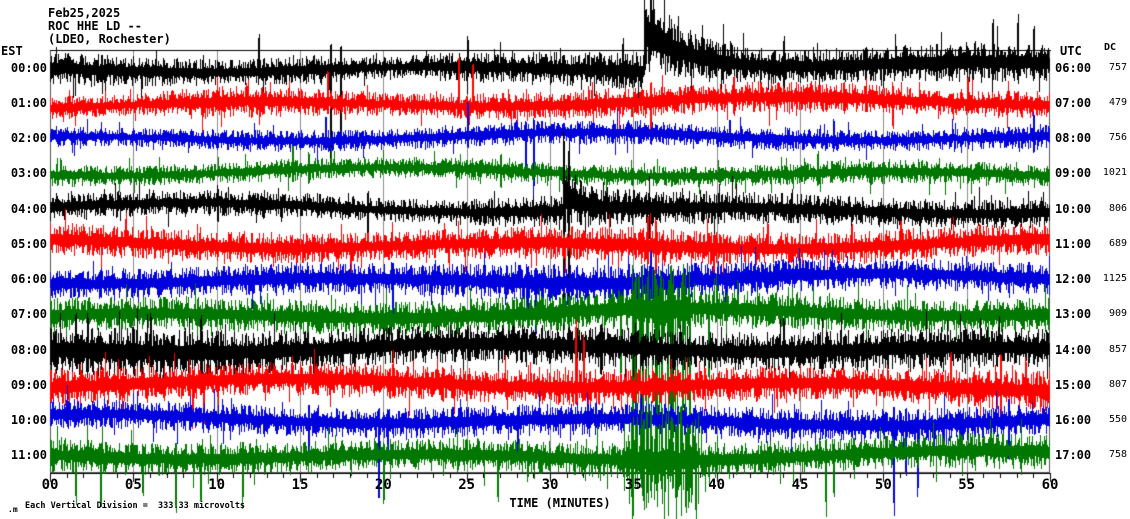 The image size is (1130, 519). What do you see at coordinates (550, 485) in the screenshot?
I see `x-tick-label: 30` at bounding box center [550, 485].